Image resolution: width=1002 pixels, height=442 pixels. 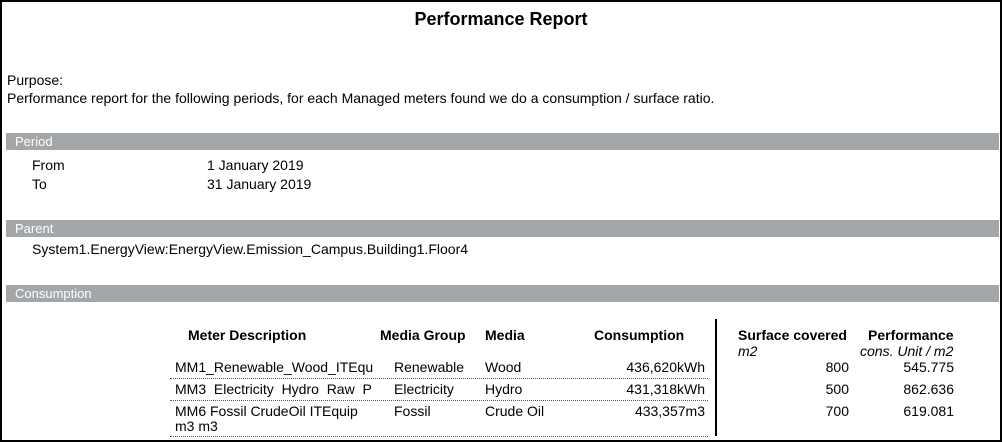 I want to click on col-header-media: Media, so click(x=505, y=335).